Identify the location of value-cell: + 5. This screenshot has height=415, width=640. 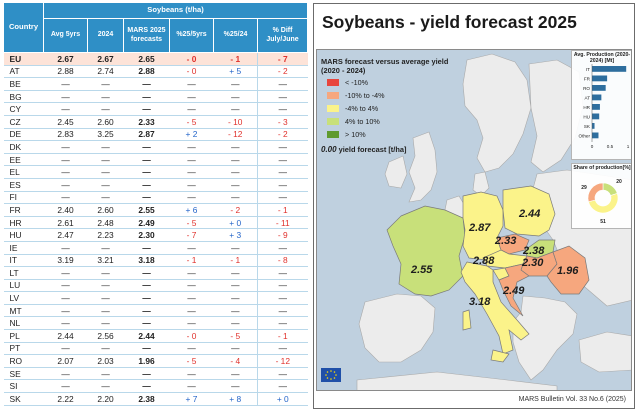
(235, 72).